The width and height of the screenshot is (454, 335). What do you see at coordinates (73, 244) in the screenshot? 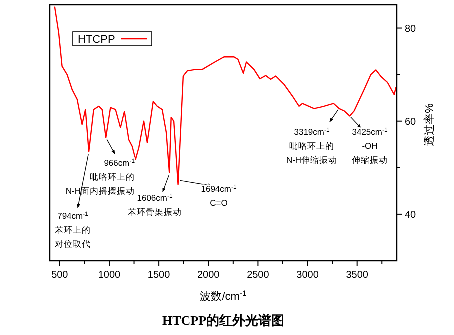
I see `annotation: 对位取代` at bounding box center [73, 244].